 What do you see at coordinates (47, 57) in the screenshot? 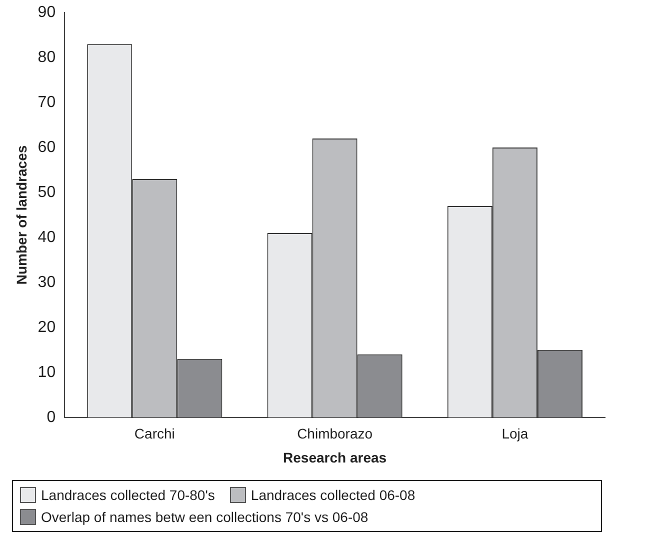
I see `y-tick-label: 80` at bounding box center [47, 57].